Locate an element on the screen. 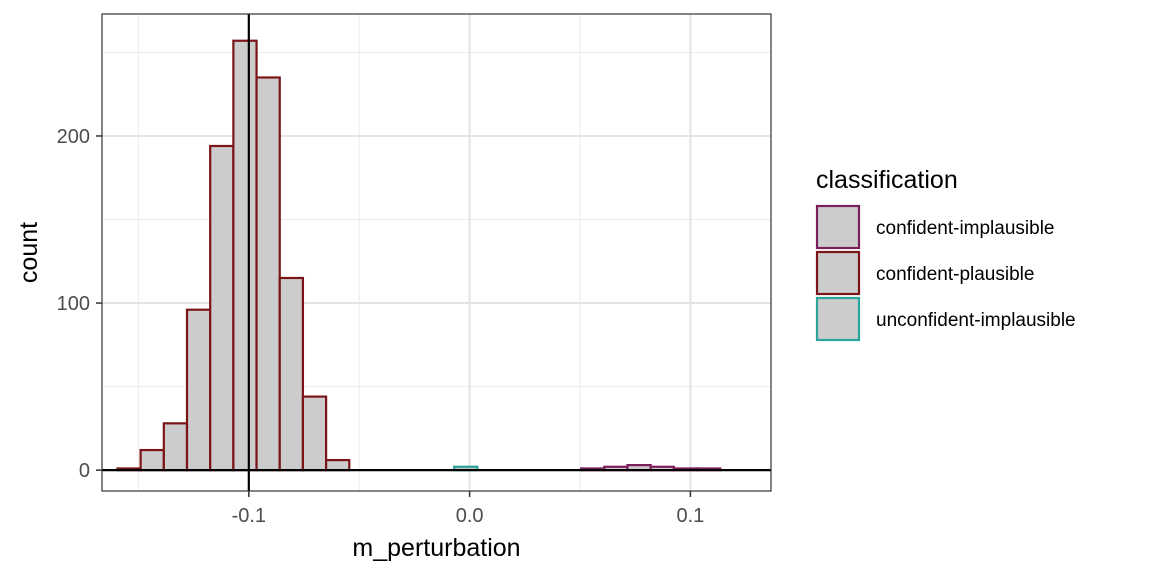  legend-label: unconfident-implausible is located at coordinates (976, 320).